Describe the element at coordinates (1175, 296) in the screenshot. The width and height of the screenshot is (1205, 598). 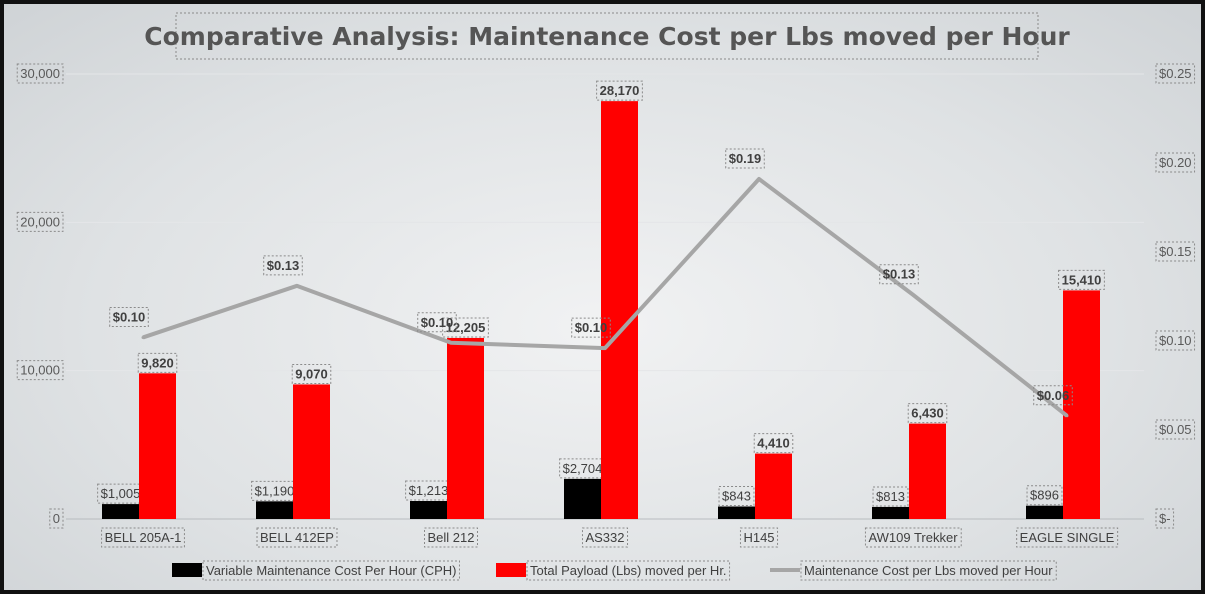
I see `y-axis-right: $- $0.05 $0.10 $0.15 $0.20 $0.25` at that location.